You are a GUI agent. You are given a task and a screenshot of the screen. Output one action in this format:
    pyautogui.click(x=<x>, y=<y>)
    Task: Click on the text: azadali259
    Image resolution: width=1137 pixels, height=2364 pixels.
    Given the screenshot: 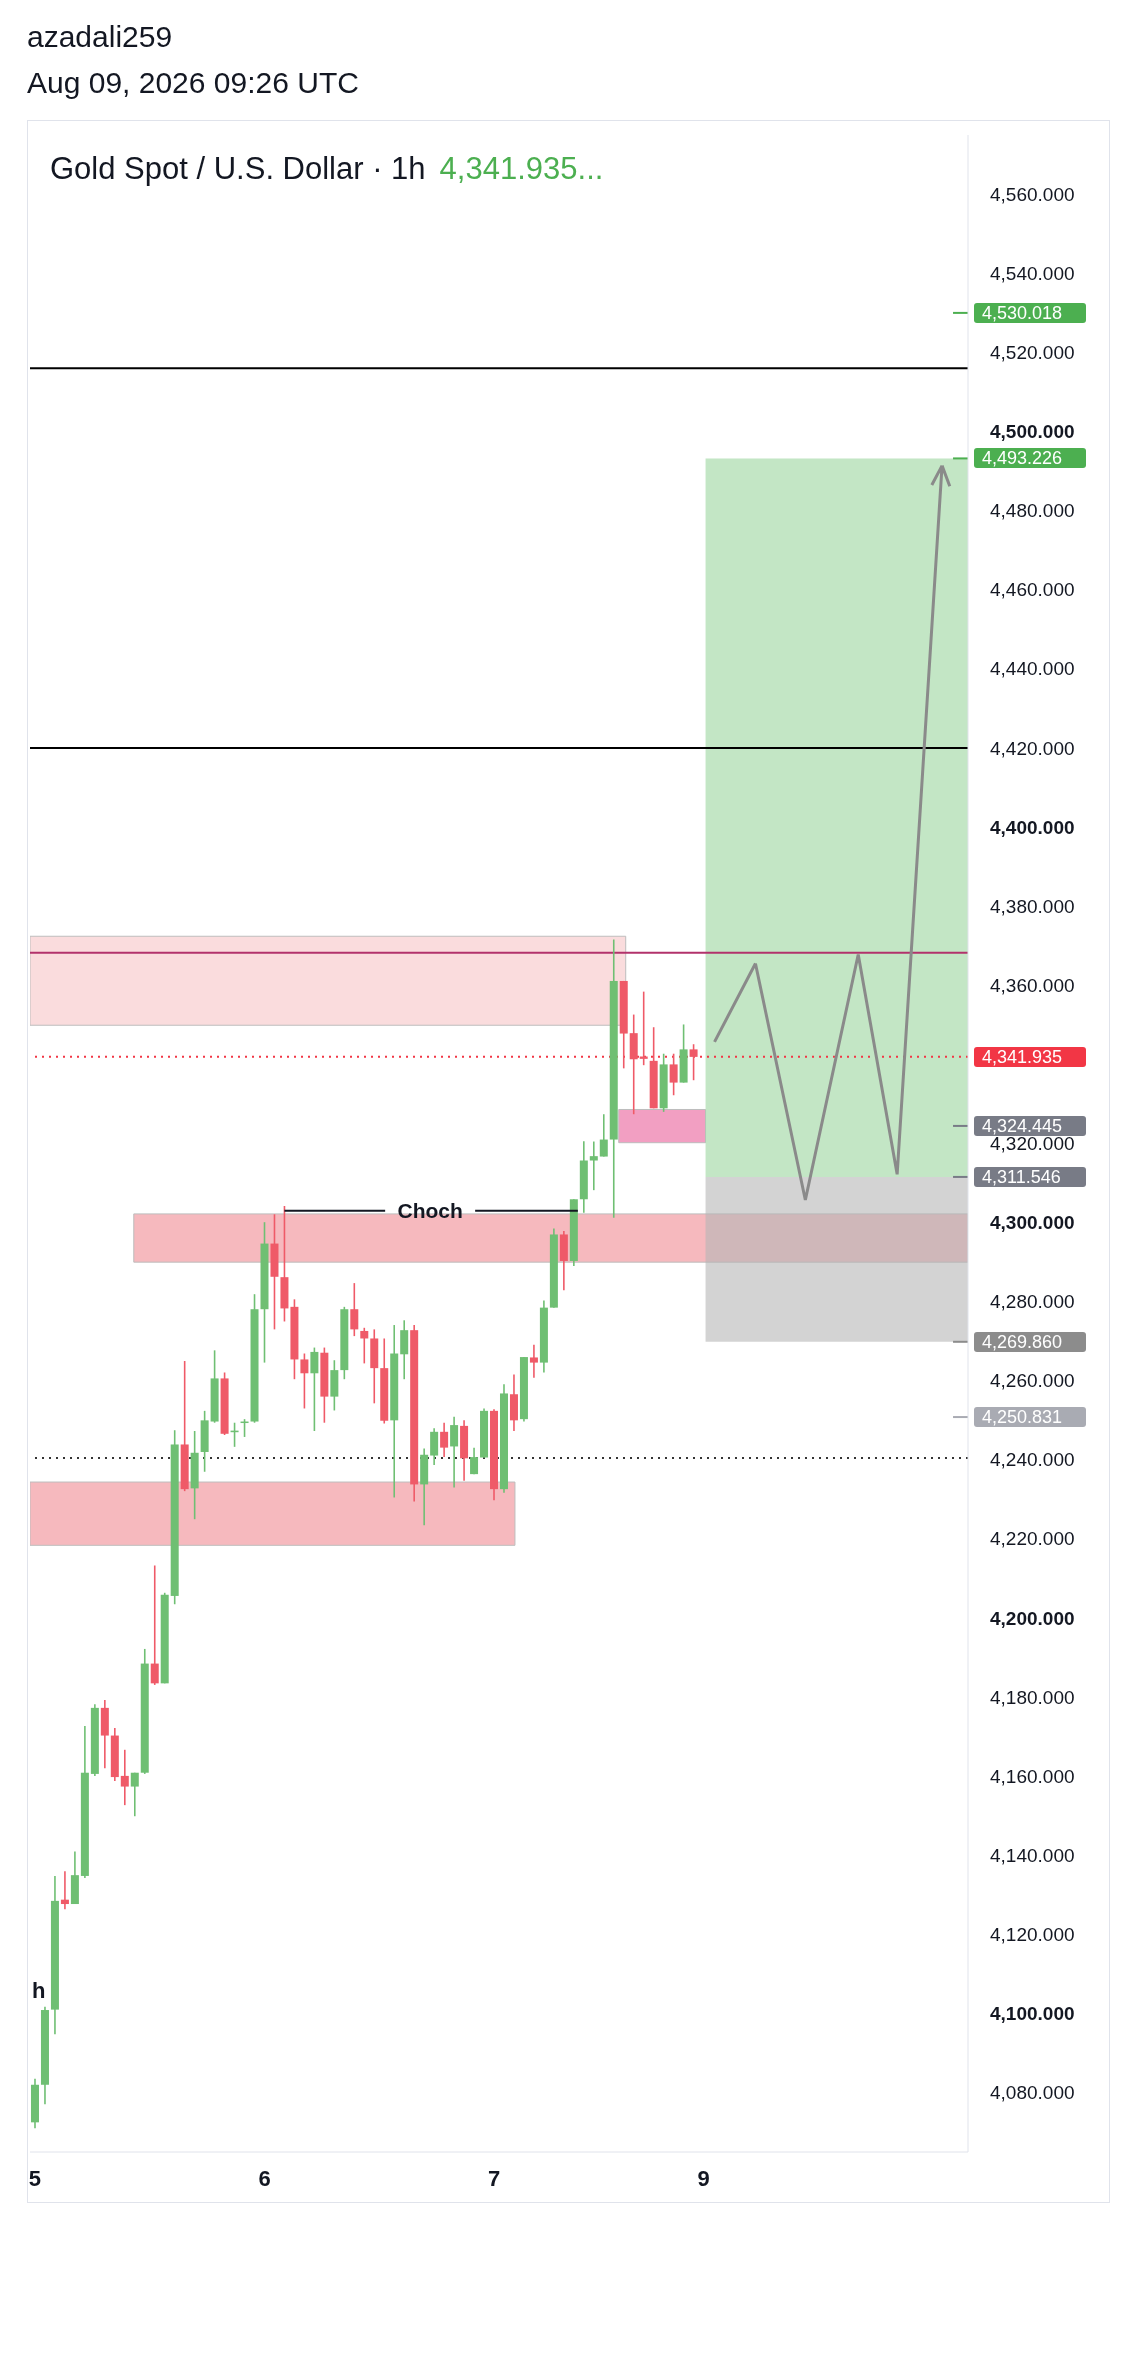 What is the action you would take?
    pyautogui.click(x=100, y=37)
    